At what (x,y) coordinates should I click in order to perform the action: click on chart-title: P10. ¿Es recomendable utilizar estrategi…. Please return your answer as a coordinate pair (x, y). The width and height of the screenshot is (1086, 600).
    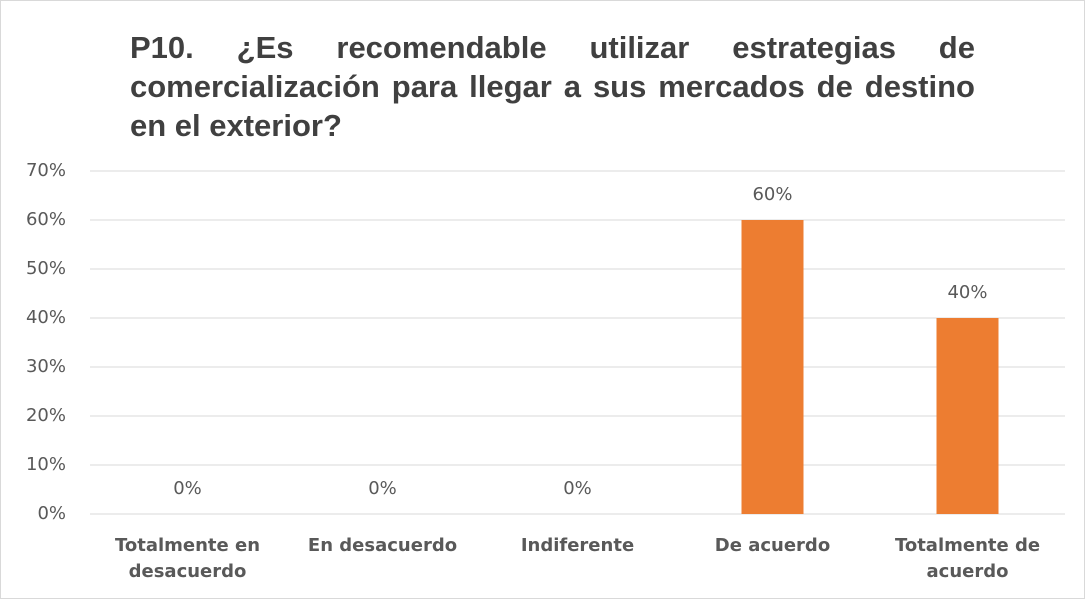
    Looking at the image, I should click on (552, 86).